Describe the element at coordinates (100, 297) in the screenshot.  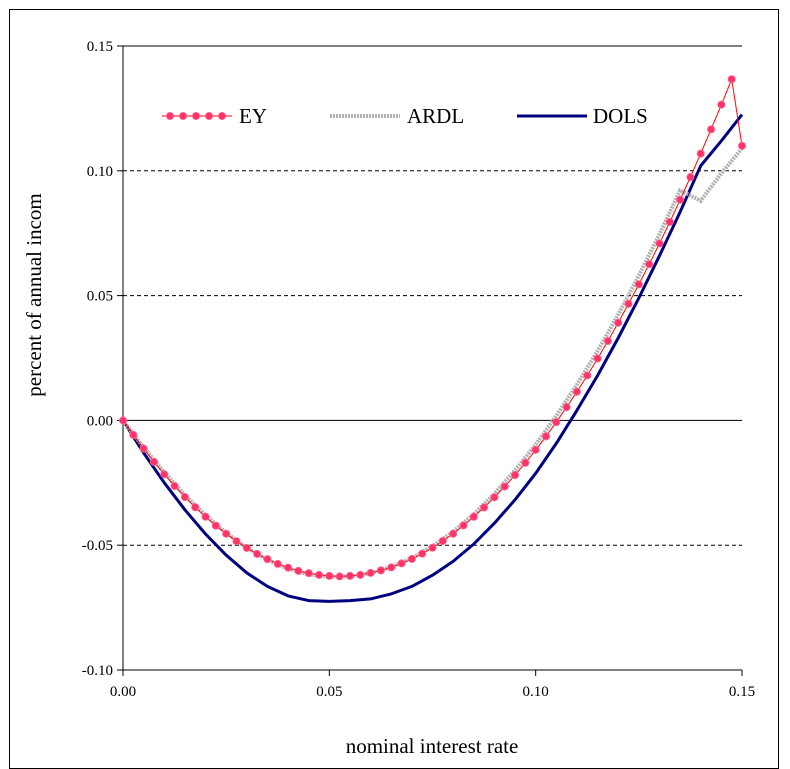
I see `y-tick-label: 0.05` at that location.